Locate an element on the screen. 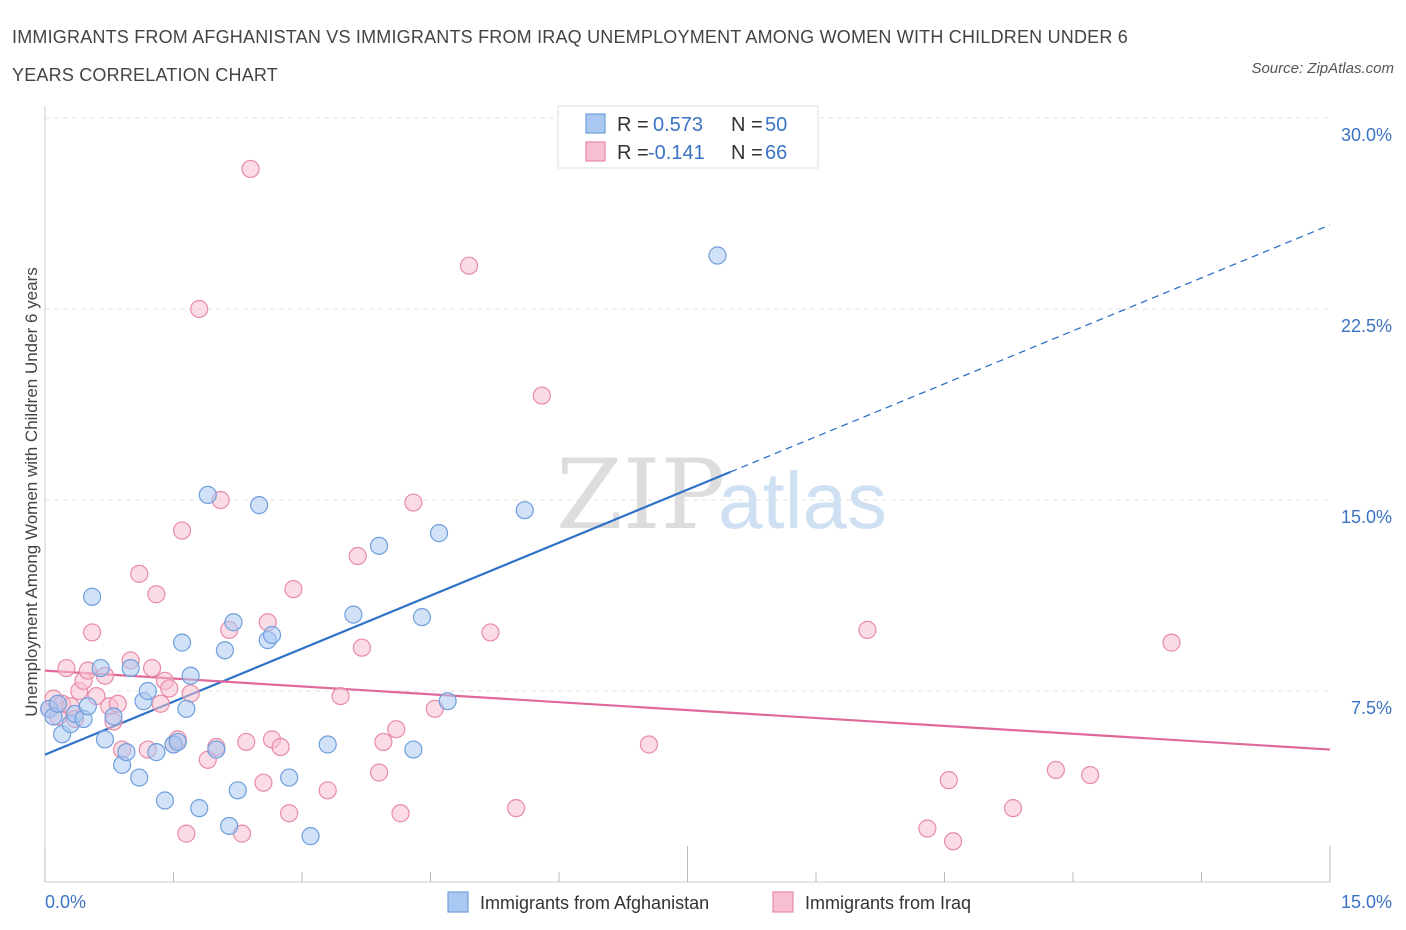  watermark-atlas: atlas is located at coordinates (802, 500).